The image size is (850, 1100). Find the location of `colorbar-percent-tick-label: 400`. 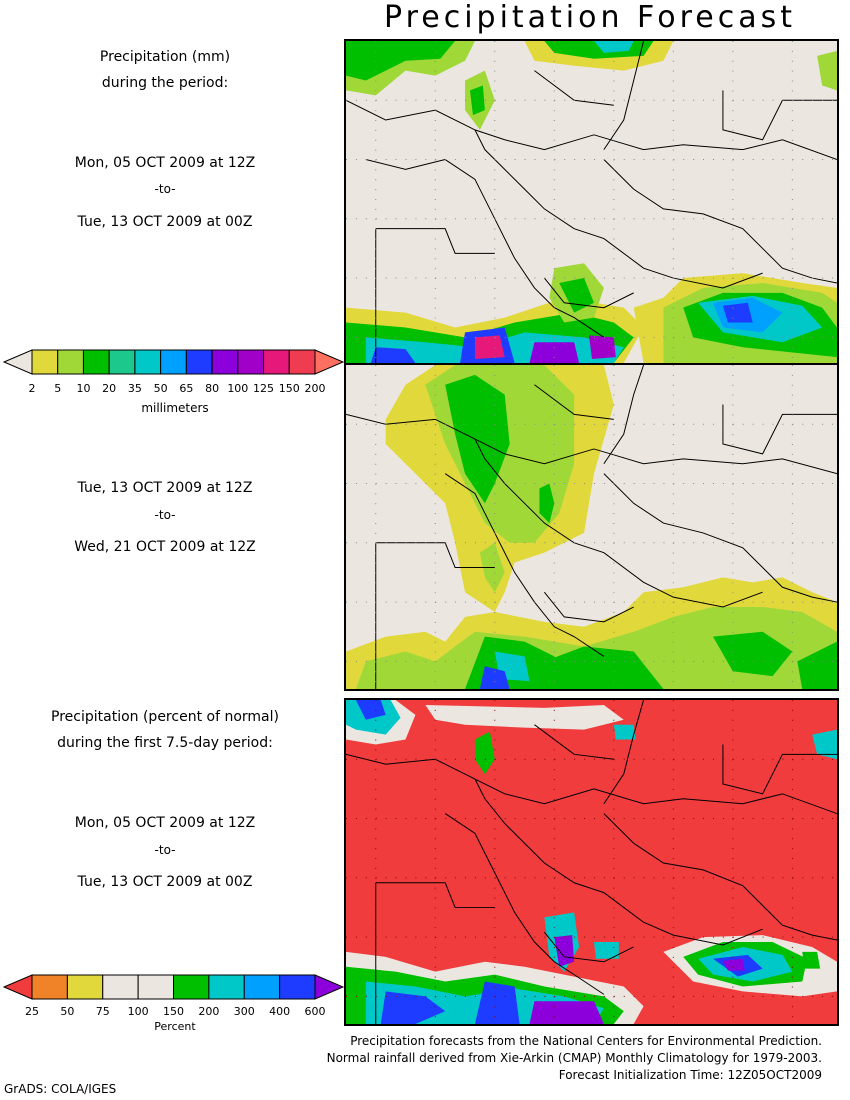

colorbar-percent-tick-label: 400 is located at coordinates (279, 1011).